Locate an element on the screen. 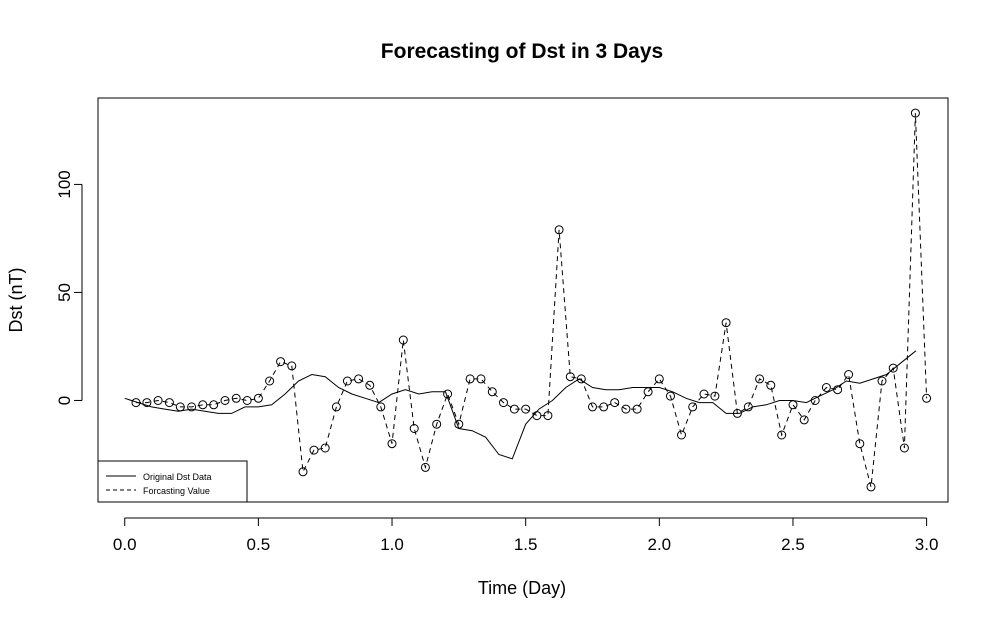 The height and width of the screenshot is (625, 1000). legend: Original Dst Data Forcasting Value is located at coordinates (172, 481).